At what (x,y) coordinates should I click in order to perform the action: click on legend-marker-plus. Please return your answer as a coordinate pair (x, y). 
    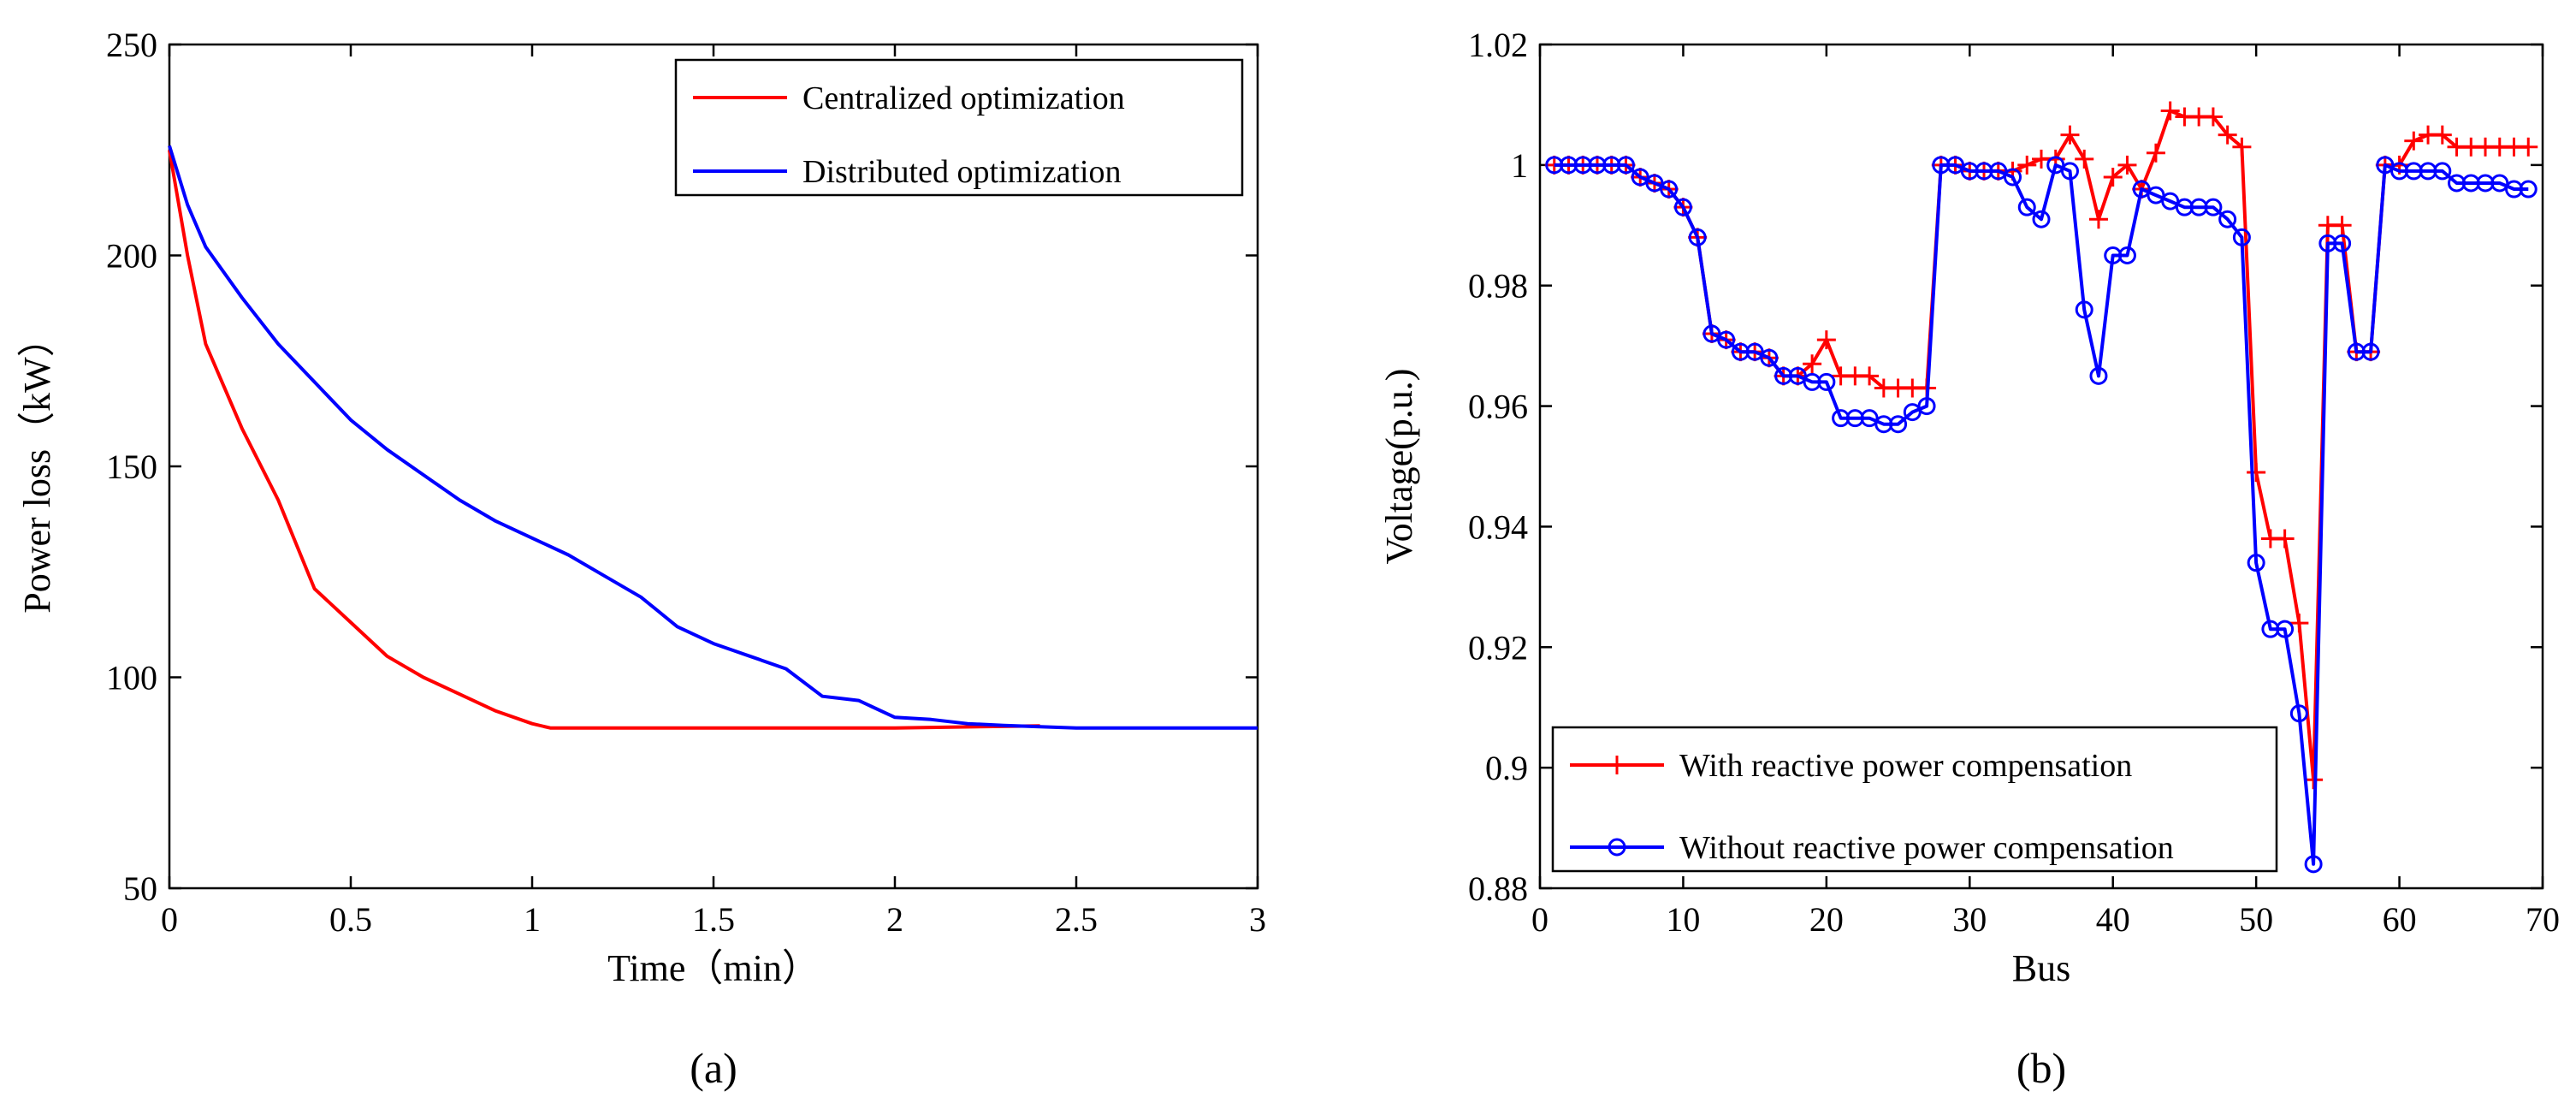
    Looking at the image, I should click on (1617, 765).